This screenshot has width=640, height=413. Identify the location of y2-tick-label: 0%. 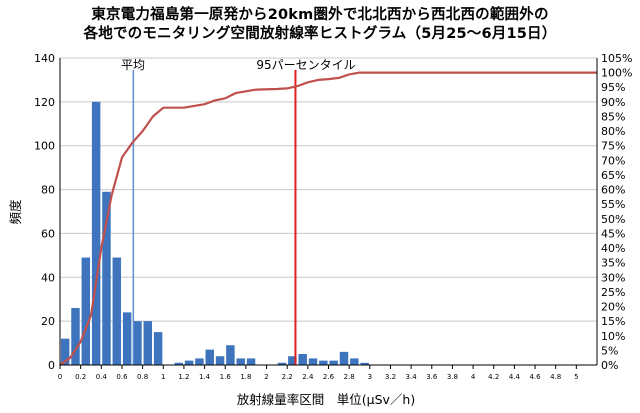
(609, 365).